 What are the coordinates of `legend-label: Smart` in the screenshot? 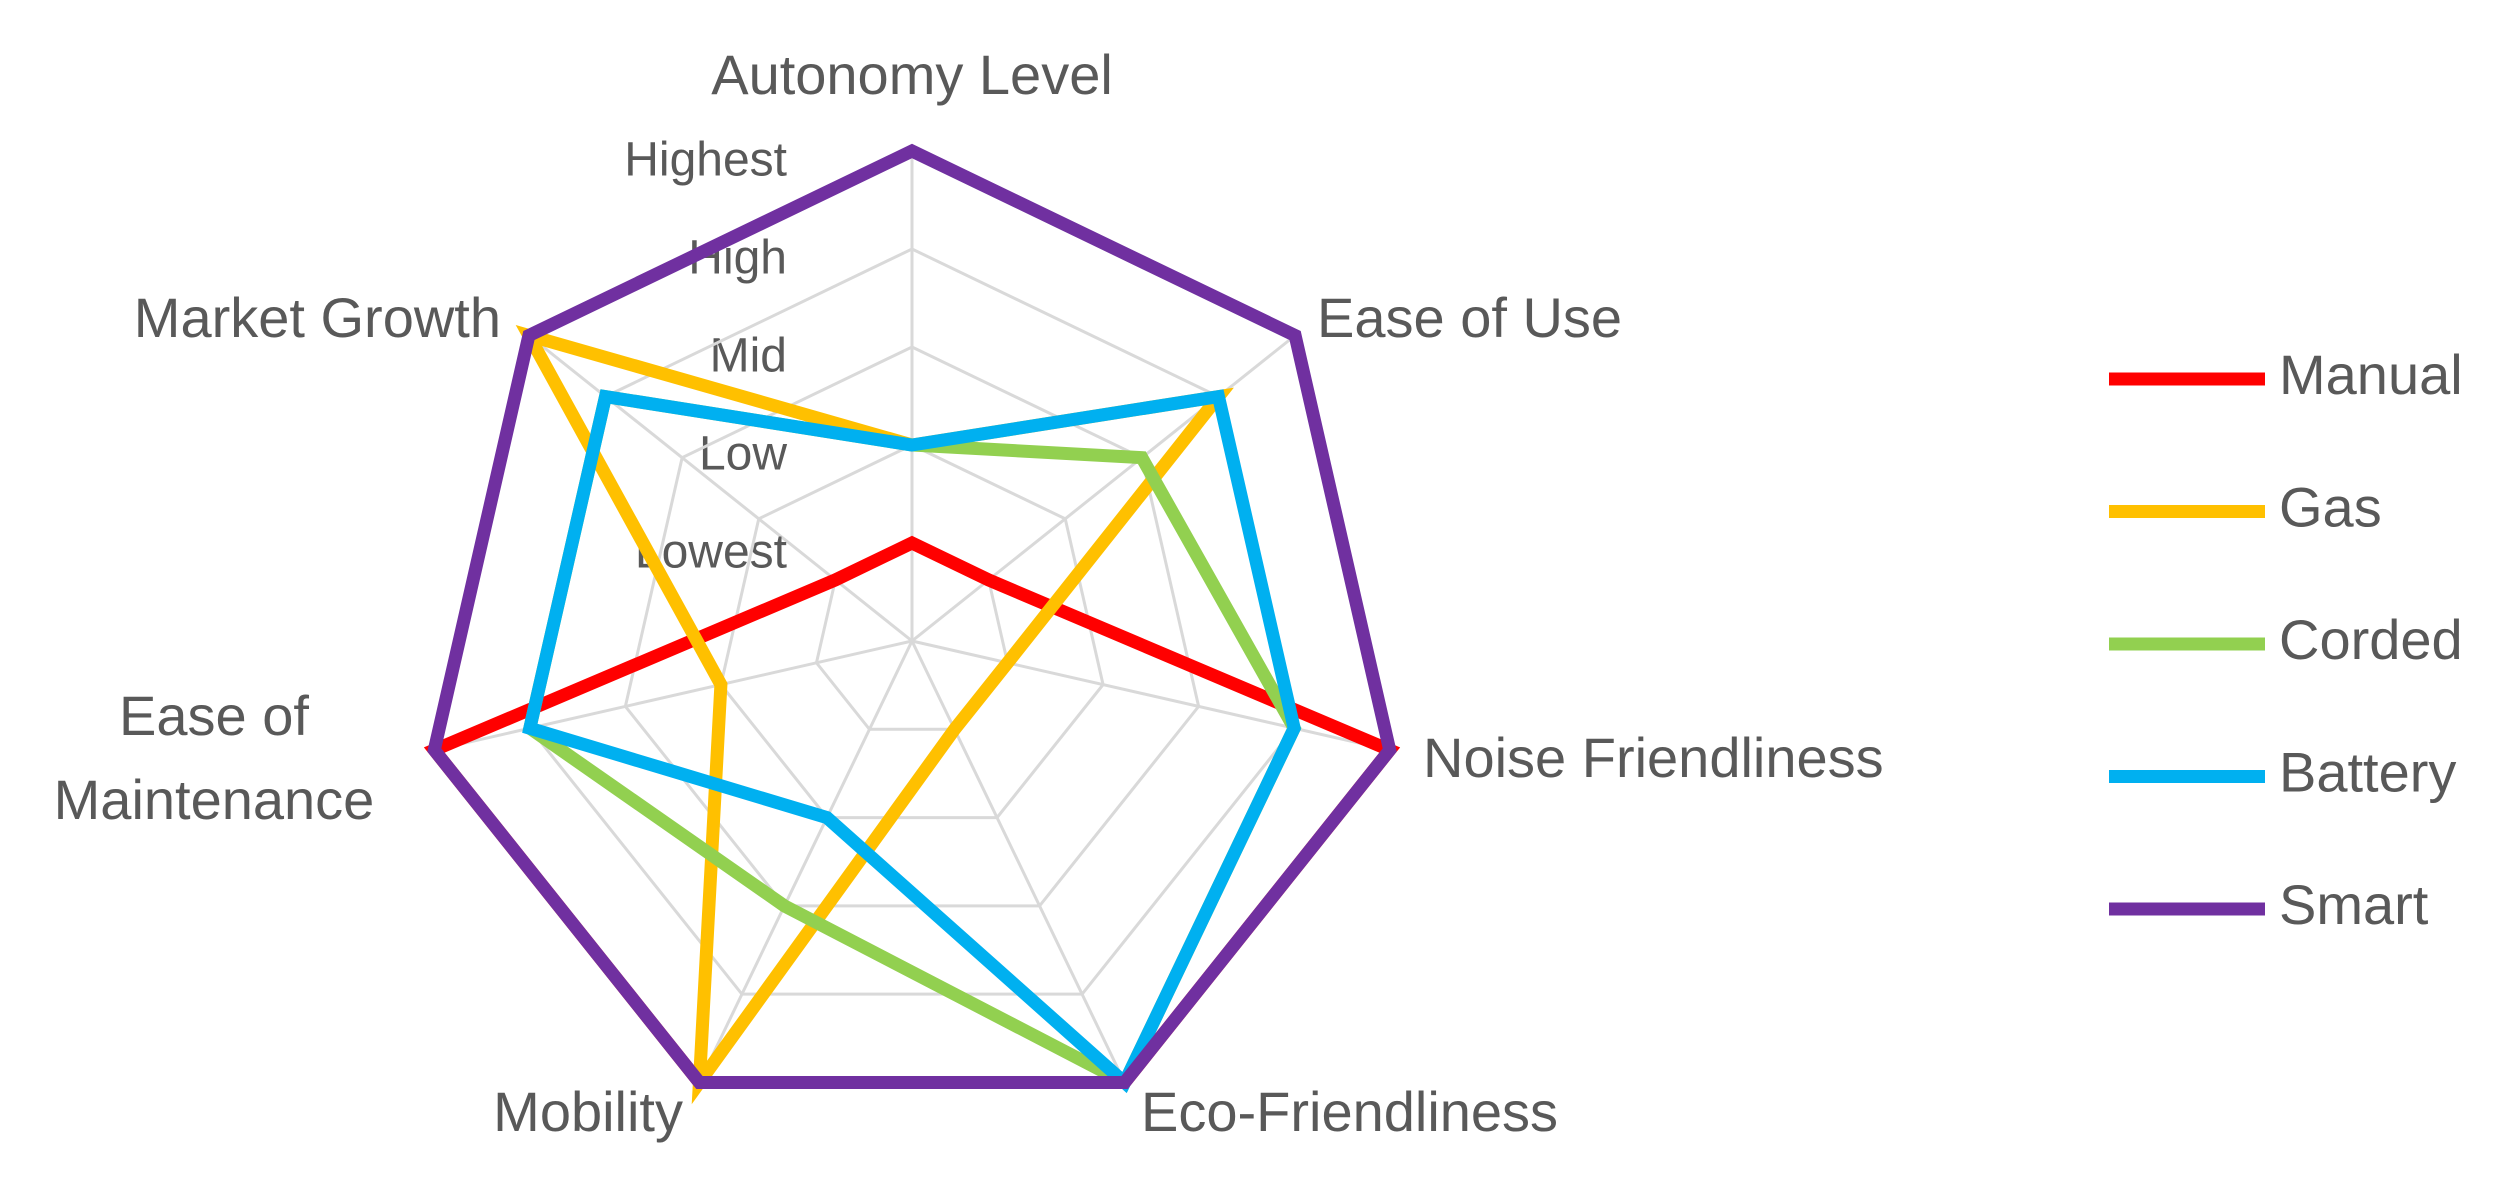 It's located at (2354, 904).